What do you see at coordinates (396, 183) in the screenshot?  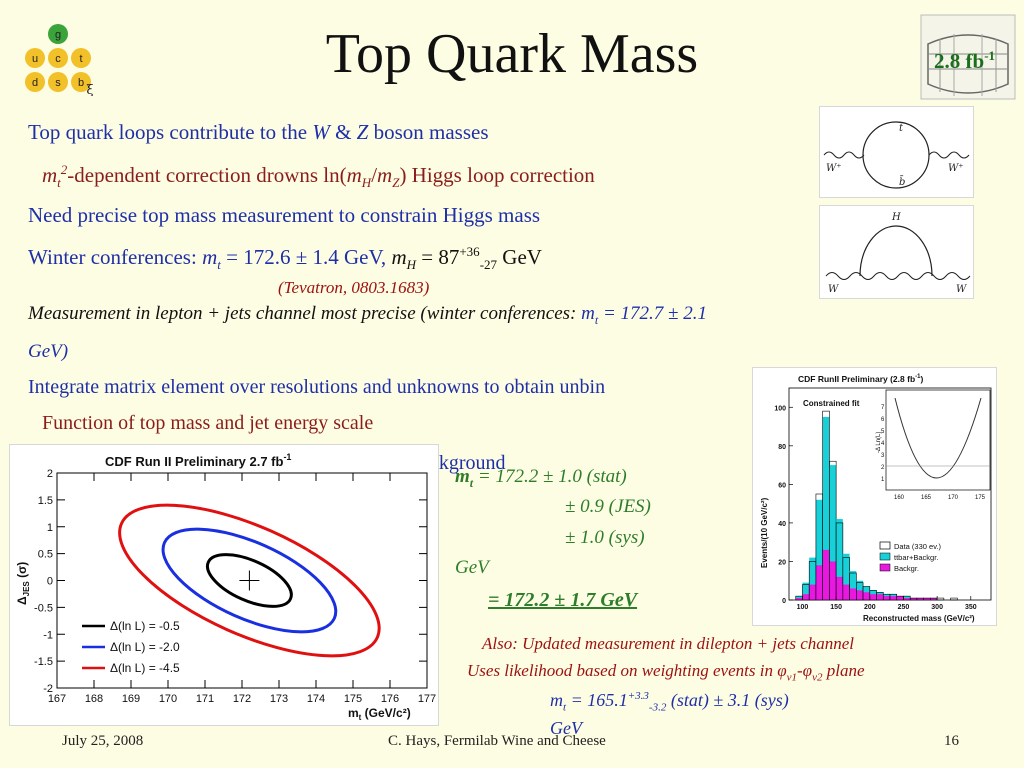 I see `z-sub: Z` at bounding box center [396, 183].